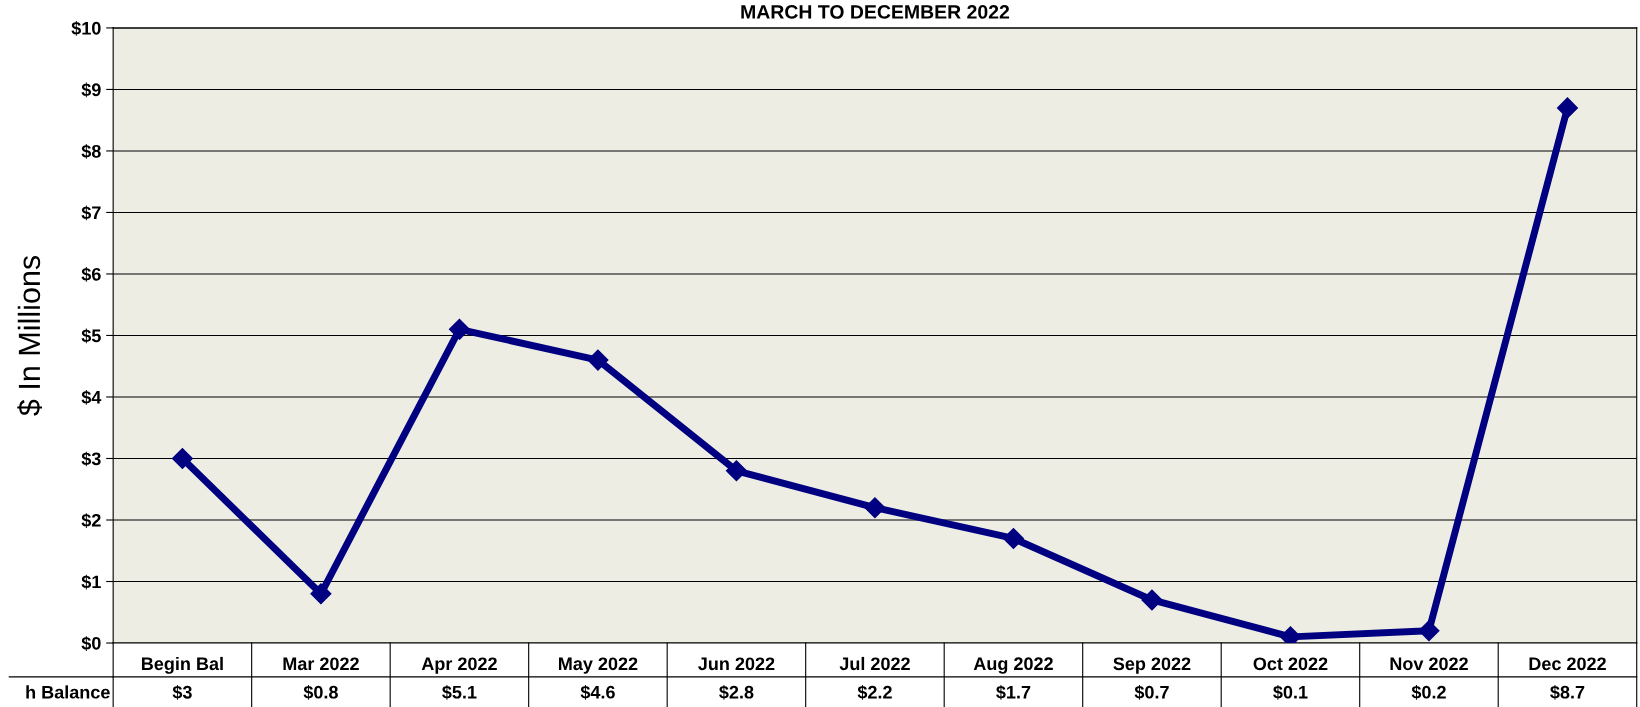  Describe the element at coordinates (1290, 692) in the screenshot. I see `data-label: $0.1` at that location.